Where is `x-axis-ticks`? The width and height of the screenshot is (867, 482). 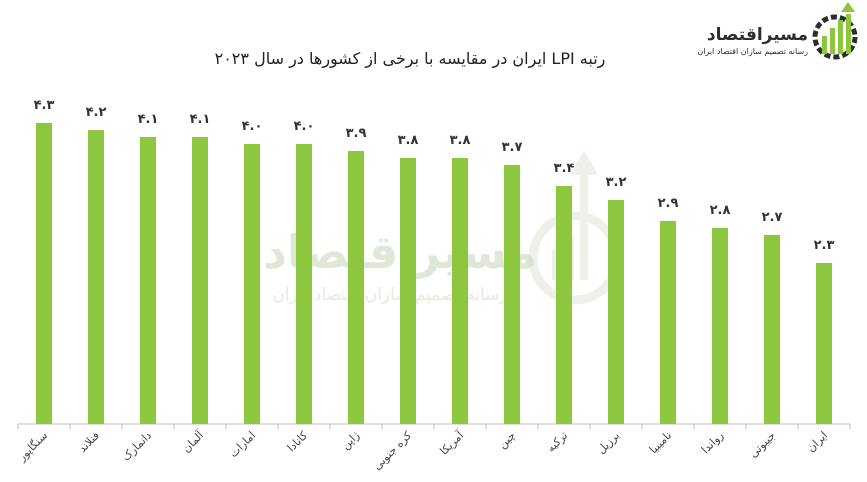
x-axis-ticks is located at coordinates (434, 426).